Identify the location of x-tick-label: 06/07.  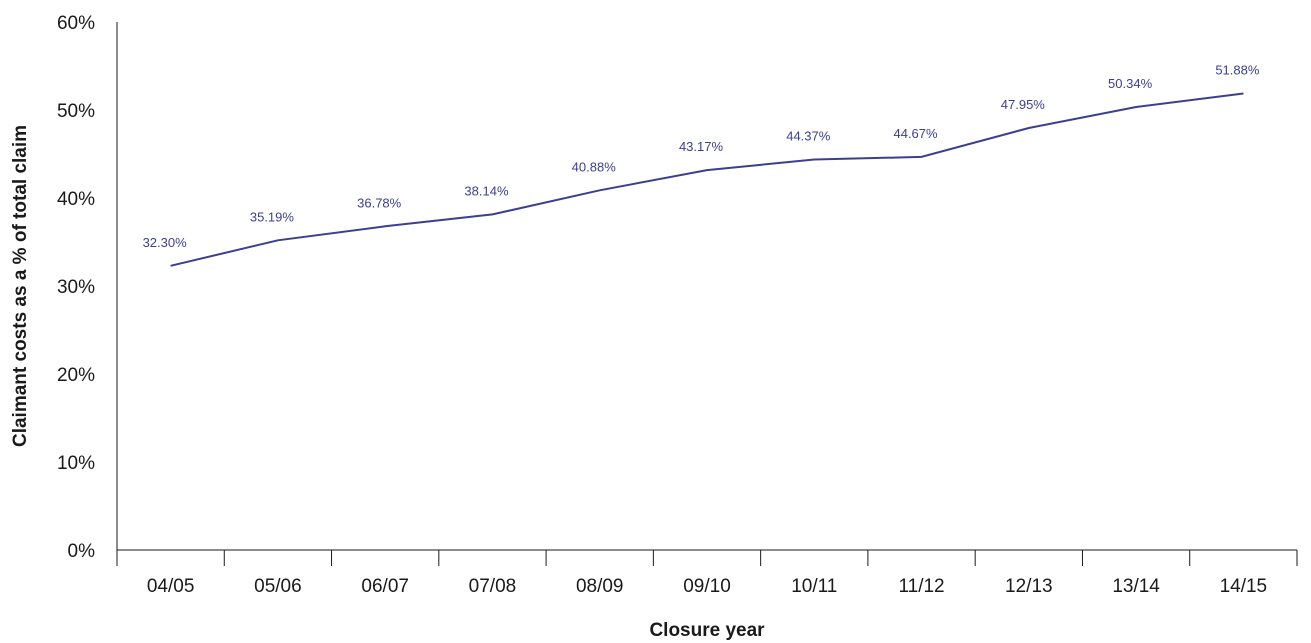
(385, 586).